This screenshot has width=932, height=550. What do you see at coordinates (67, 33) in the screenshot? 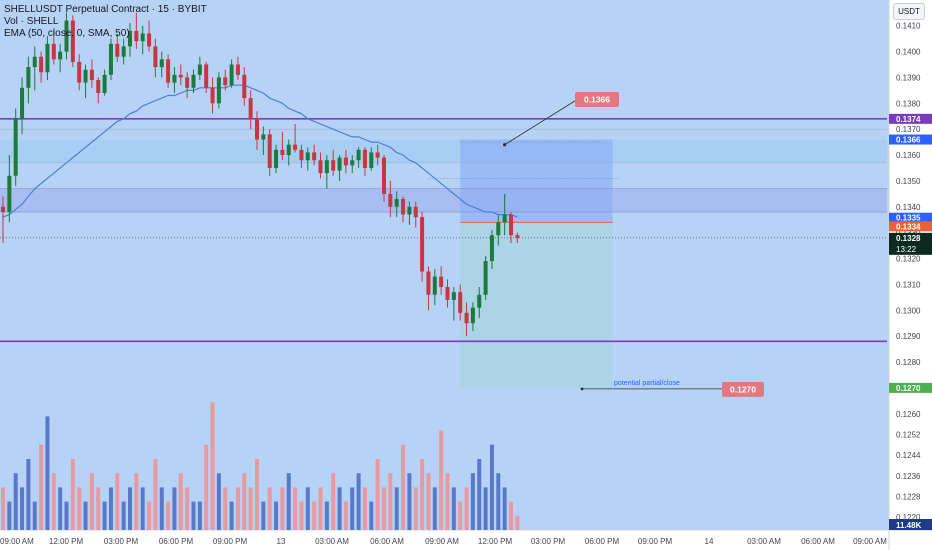
I see `ema-indicator-label: EMA (50, close, 0, SMA, 50)` at bounding box center [67, 33].